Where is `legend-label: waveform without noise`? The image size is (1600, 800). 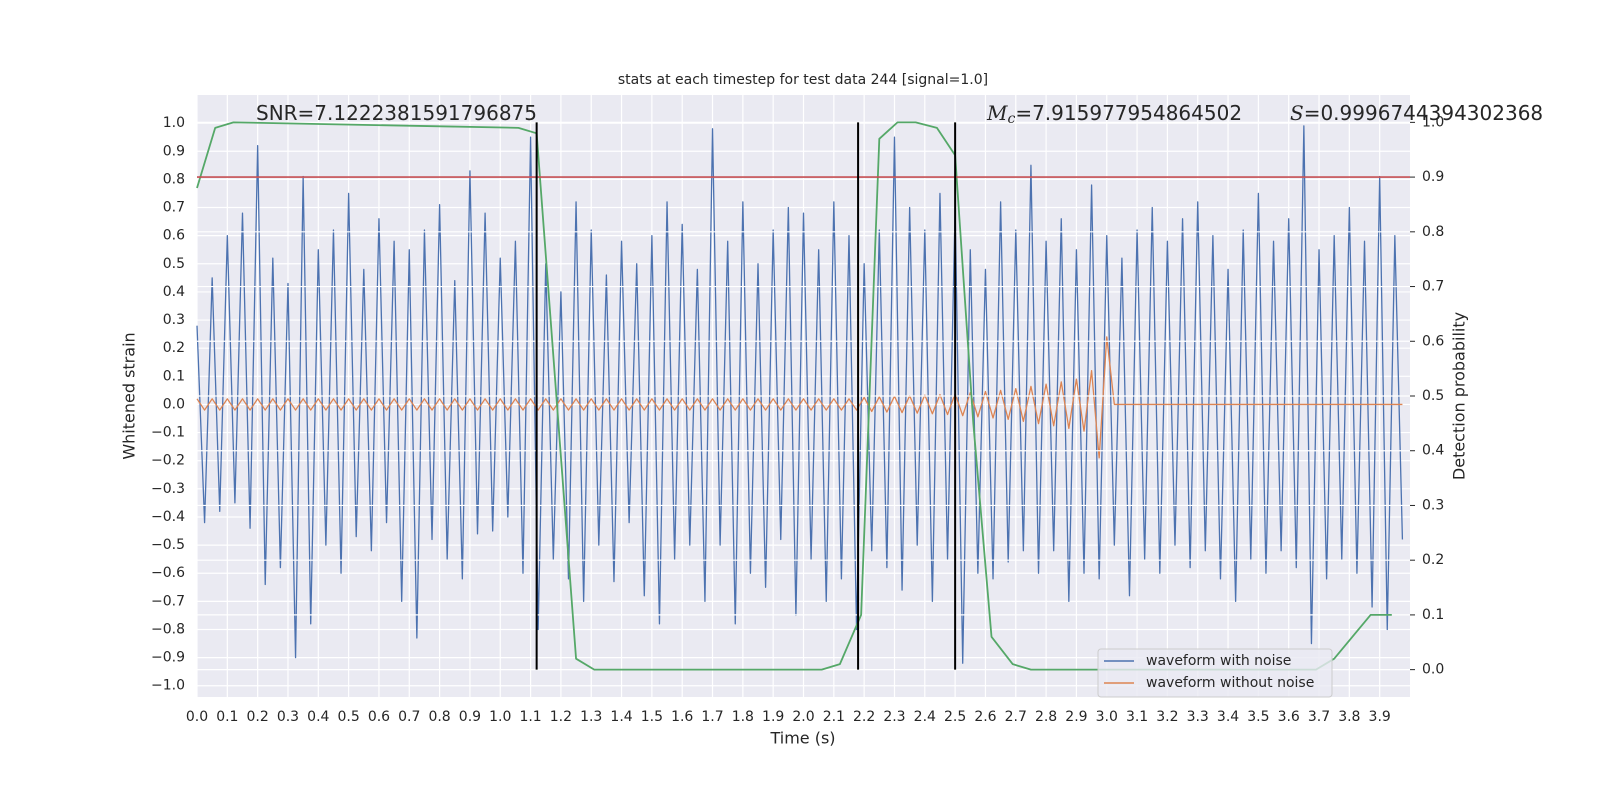
legend-label: waveform without noise is located at coordinates (1230, 683).